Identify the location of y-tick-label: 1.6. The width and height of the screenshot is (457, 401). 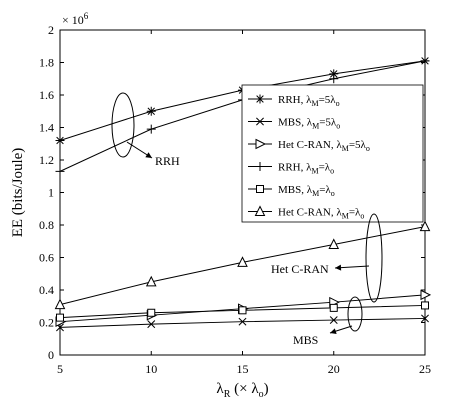
(46, 95).